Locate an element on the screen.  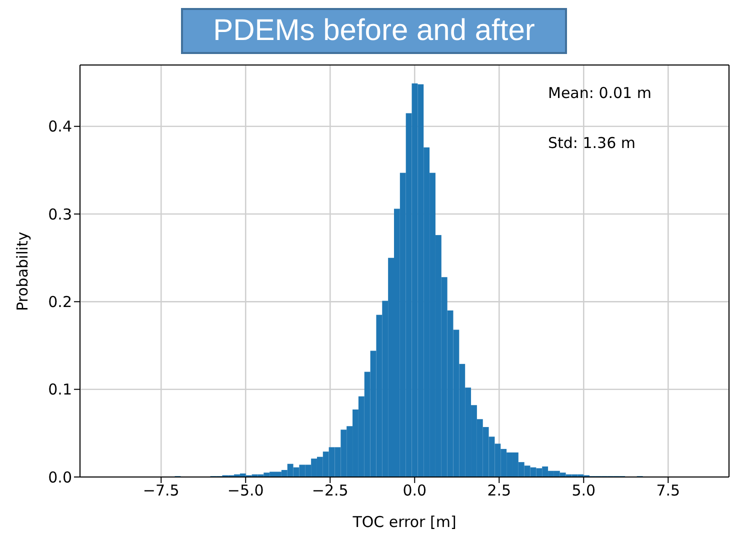
x-axis-title: TOC error [m] is located at coordinates (404, 522).